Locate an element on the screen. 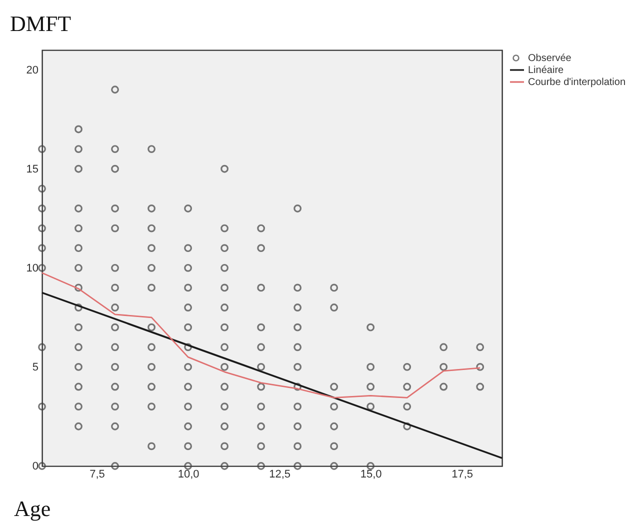 The image size is (632, 527). legend-label: Observée is located at coordinates (550, 58).